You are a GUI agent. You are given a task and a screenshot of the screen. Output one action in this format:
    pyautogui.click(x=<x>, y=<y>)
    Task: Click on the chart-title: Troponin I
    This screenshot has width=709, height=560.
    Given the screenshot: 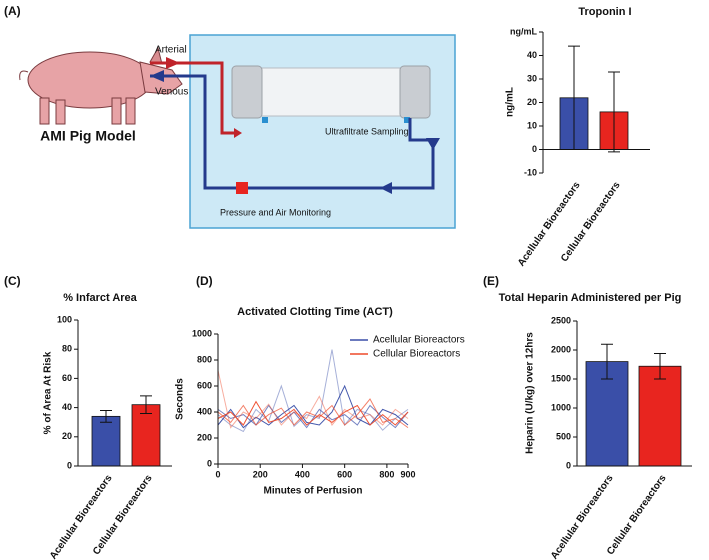 What is the action you would take?
    pyautogui.click(x=604, y=12)
    